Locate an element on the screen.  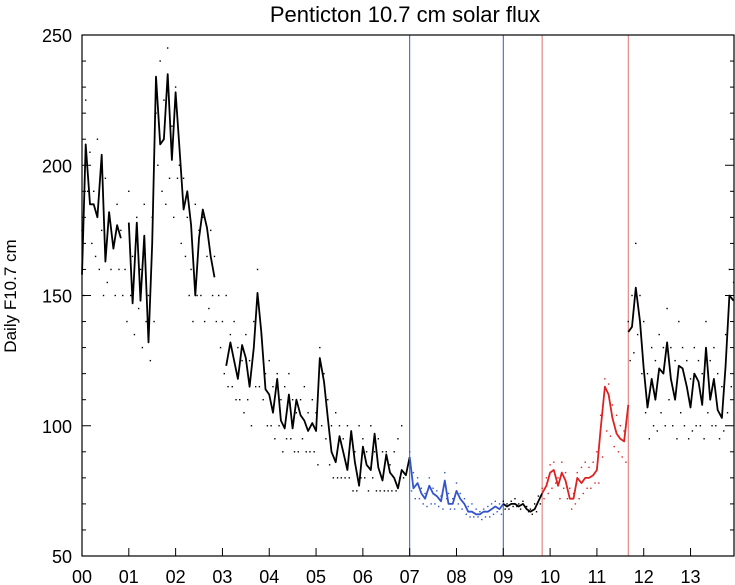
y-tick-label: 200 is located at coordinates (57, 166).